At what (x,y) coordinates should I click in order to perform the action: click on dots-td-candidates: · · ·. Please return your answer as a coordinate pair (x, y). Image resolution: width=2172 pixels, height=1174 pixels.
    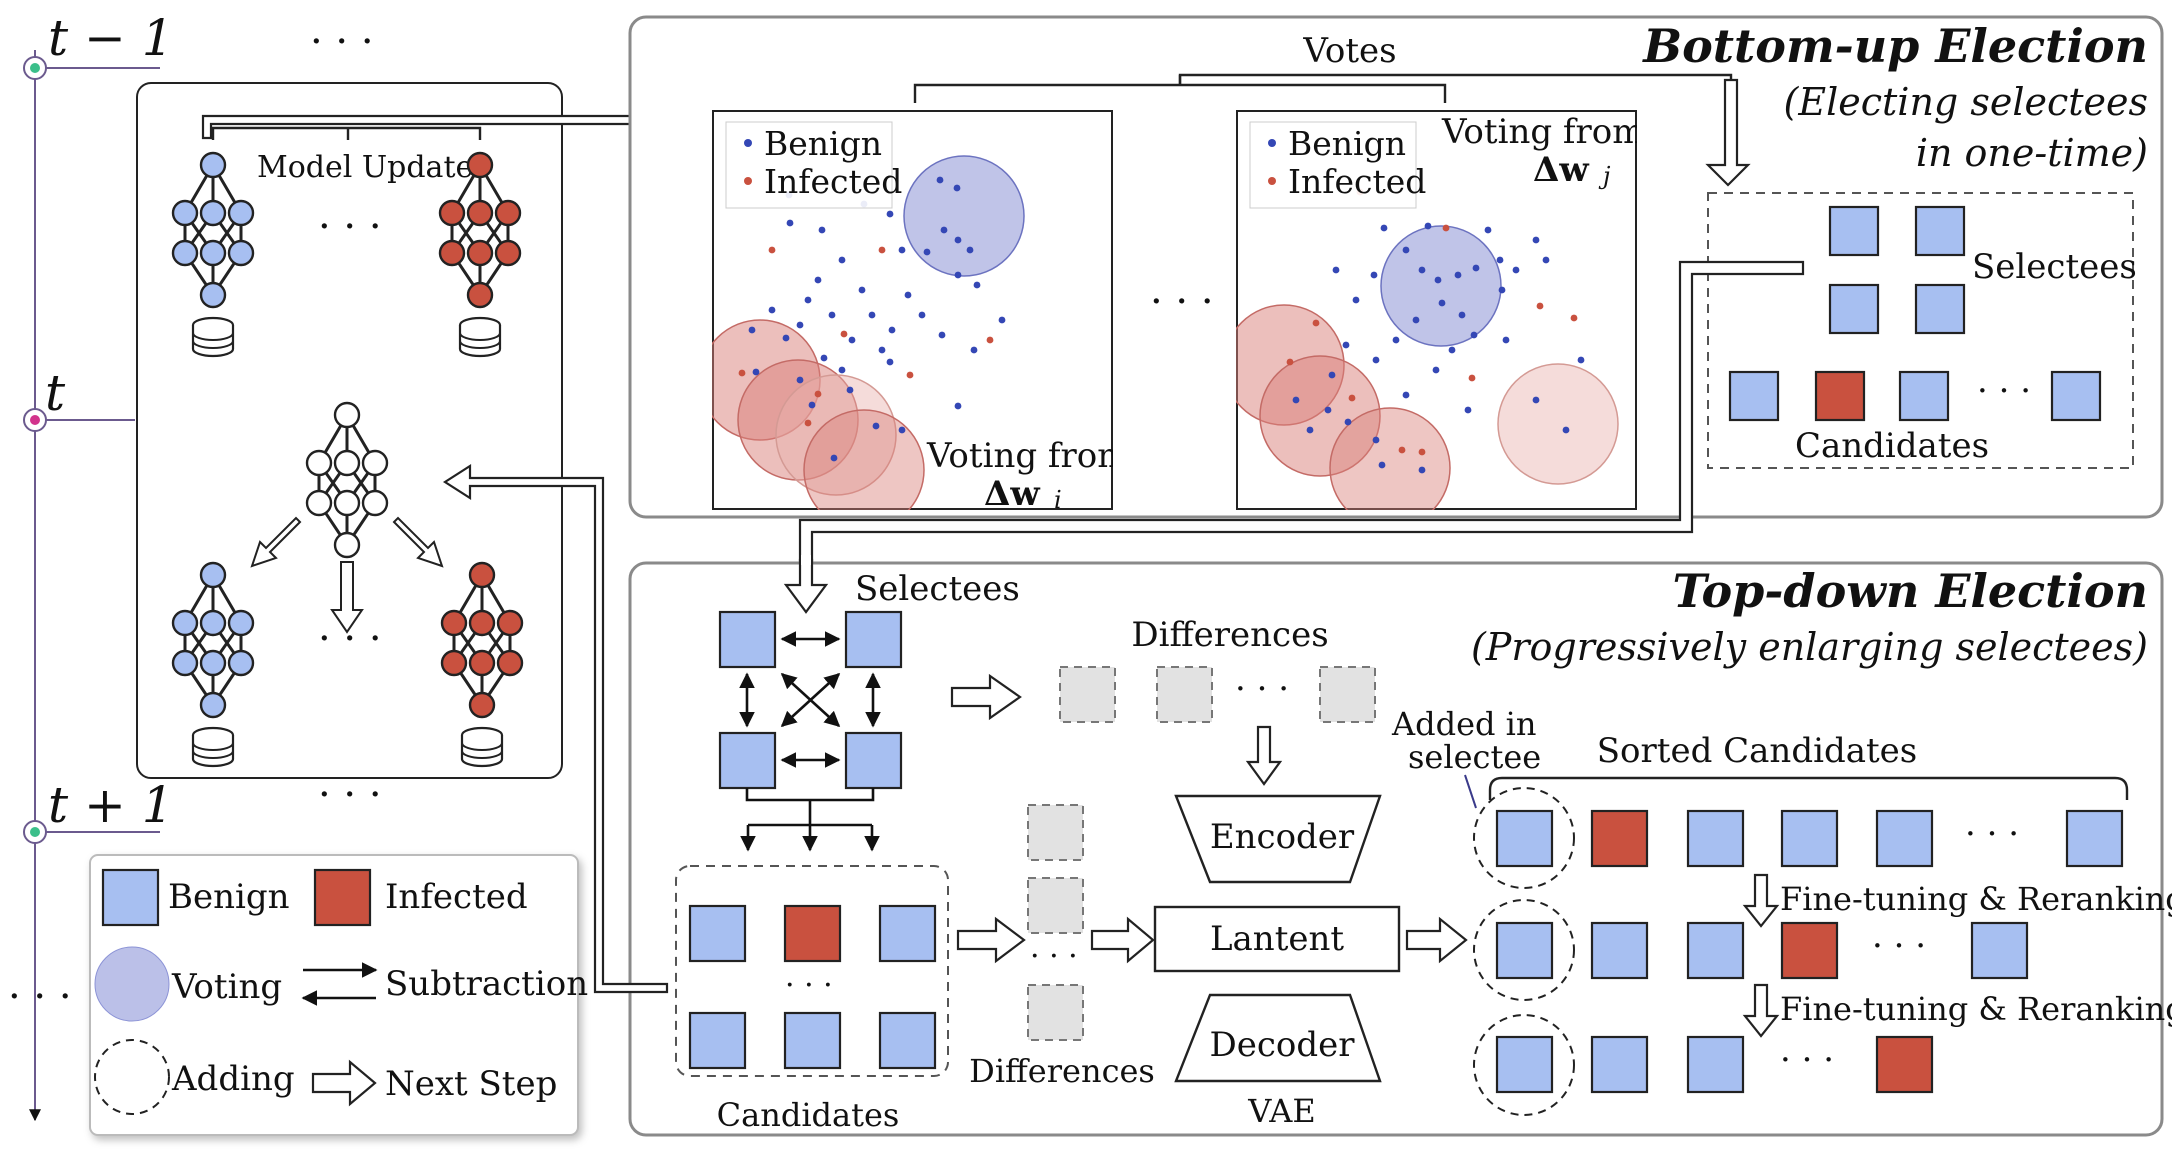
    Looking at the image, I should click on (809, 985).